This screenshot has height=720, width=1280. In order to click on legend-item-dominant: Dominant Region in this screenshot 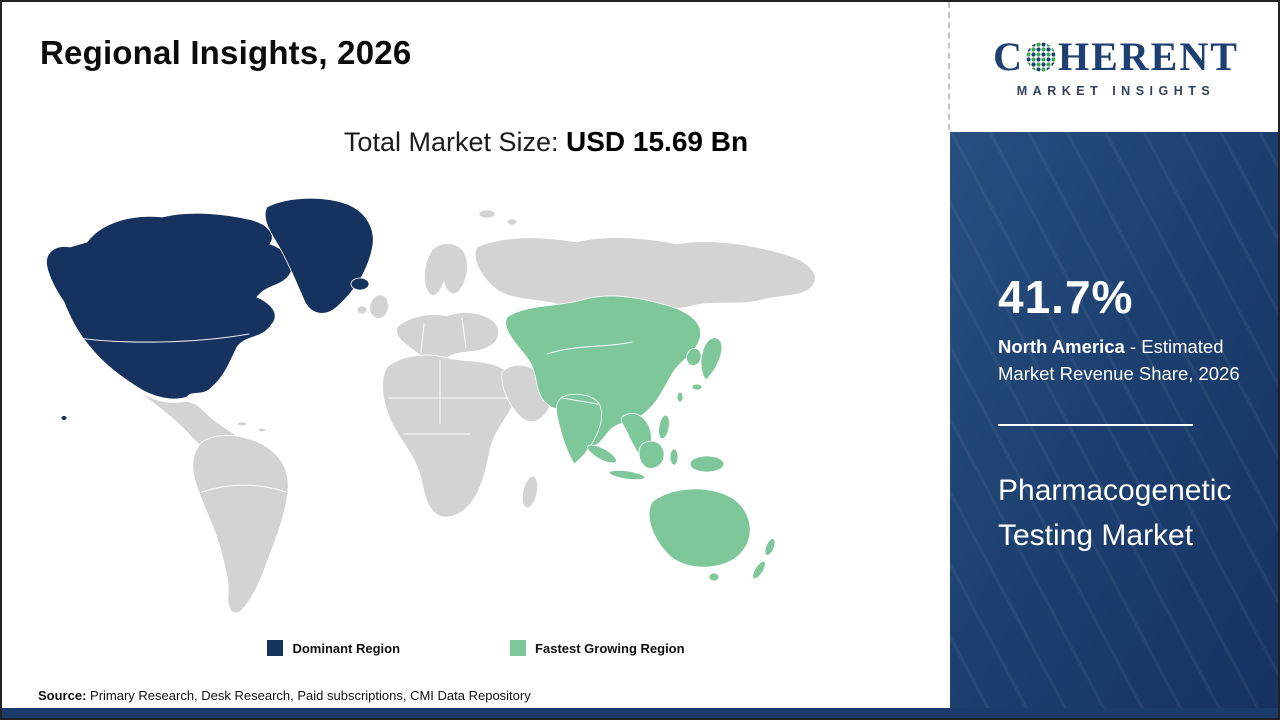, I will do `click(333, 648)`.